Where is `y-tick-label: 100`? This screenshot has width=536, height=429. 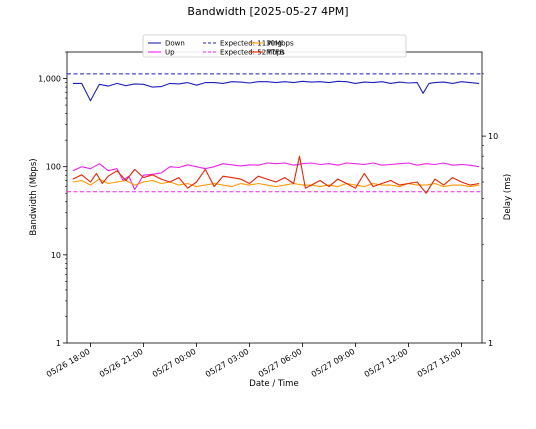 y-tick-label: 100 is located at coordinates (53, 167).